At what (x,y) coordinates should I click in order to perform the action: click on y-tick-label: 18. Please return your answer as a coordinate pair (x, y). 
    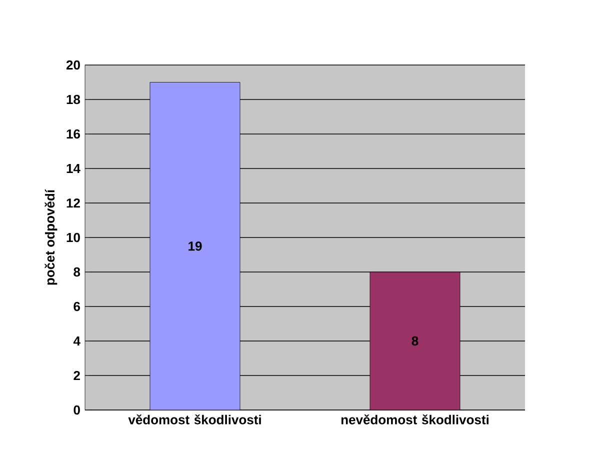
    Looking at the image, I should click on (73, 99).